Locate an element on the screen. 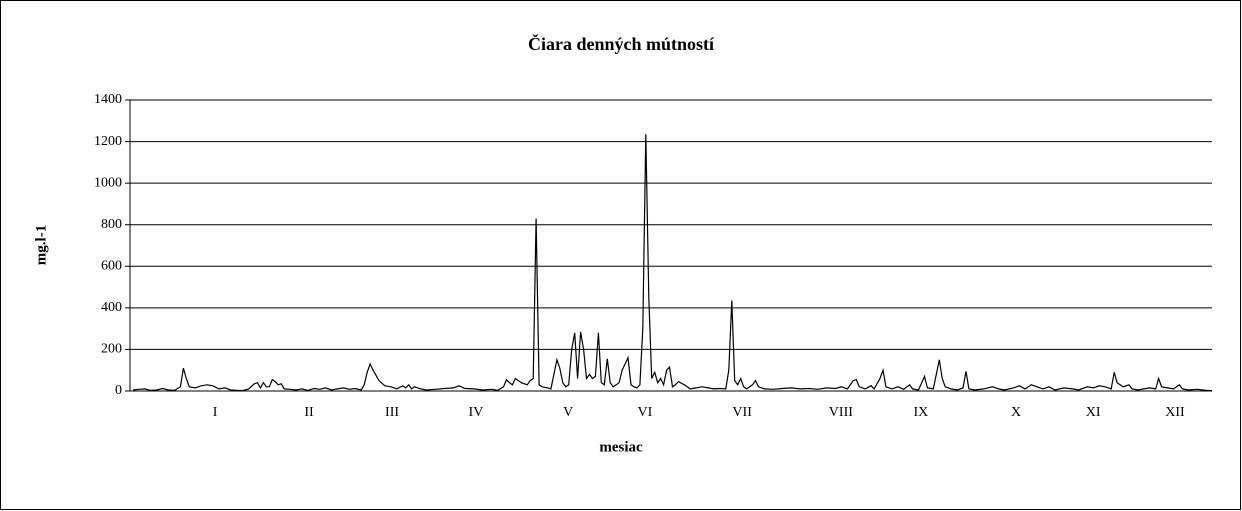  x-tick-label: III is located at coordinates (392, 412).